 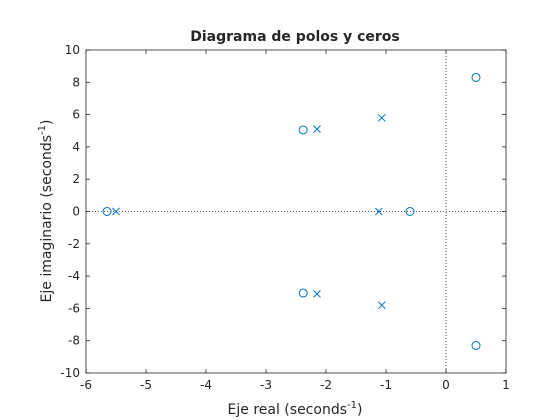 I want to click on x-tick-label: 0, so click(x=446, y=385).